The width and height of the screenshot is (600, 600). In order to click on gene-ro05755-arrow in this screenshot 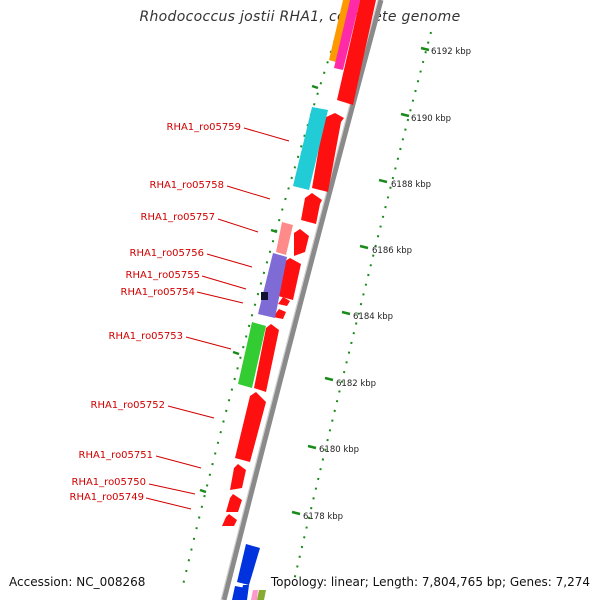, I will do `click(284, 301)`.